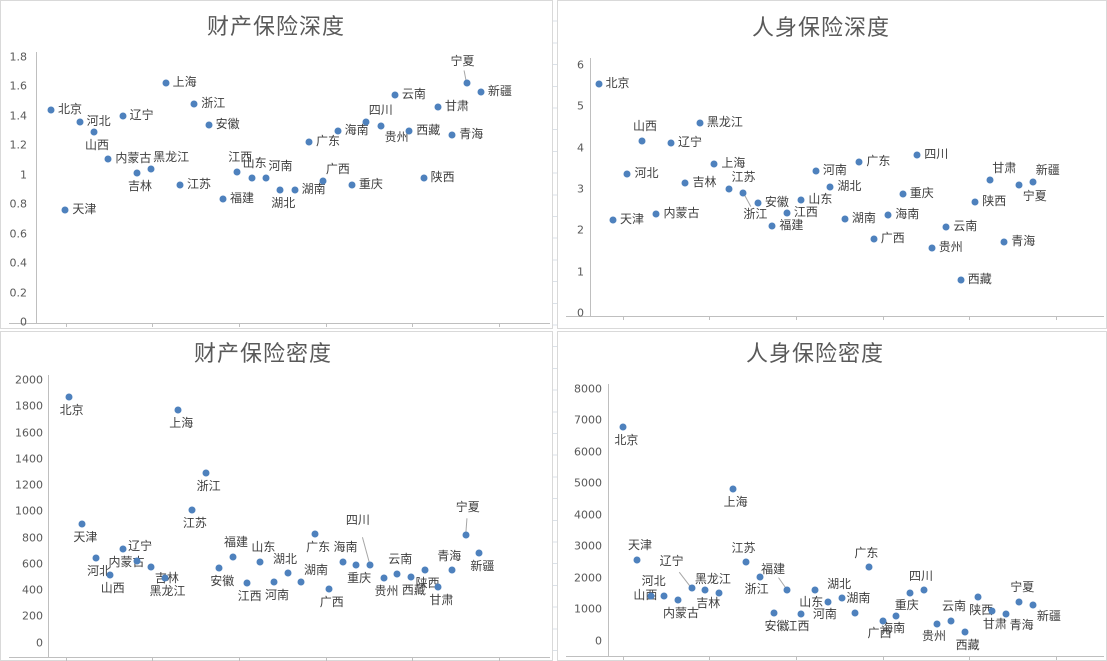 The width and height of the screenshot is (1107, 661). I want to click on data-point-label: 广西, so click(337, 169).